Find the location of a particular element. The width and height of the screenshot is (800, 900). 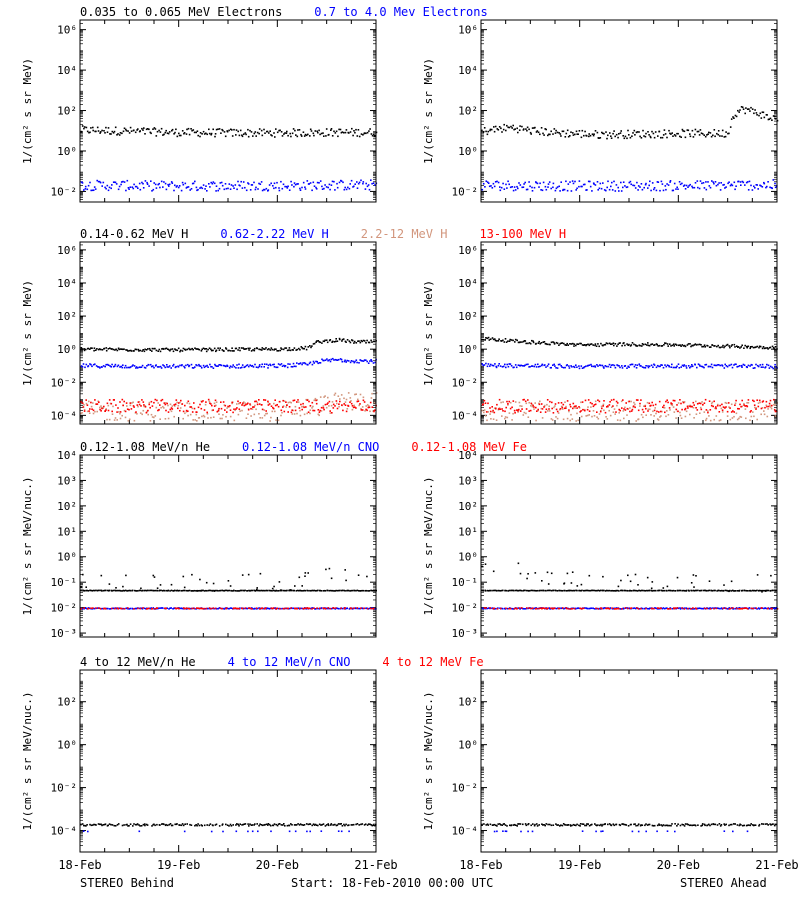

y-tick-label: 10² is located at coordinates (468, 111).